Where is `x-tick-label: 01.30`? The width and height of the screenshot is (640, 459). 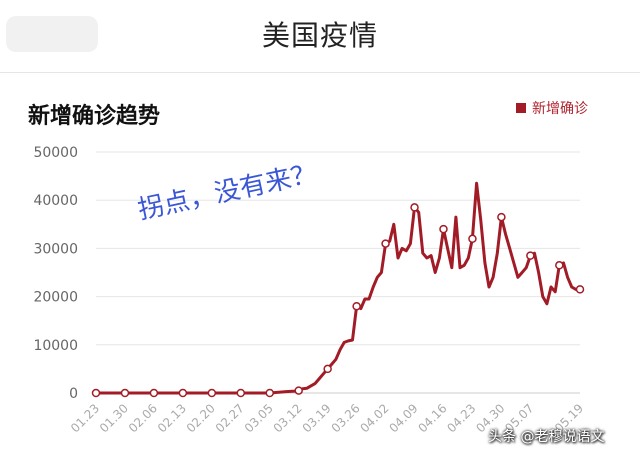
x-tick-label: 01.30 is located at coordinates (114, 418).